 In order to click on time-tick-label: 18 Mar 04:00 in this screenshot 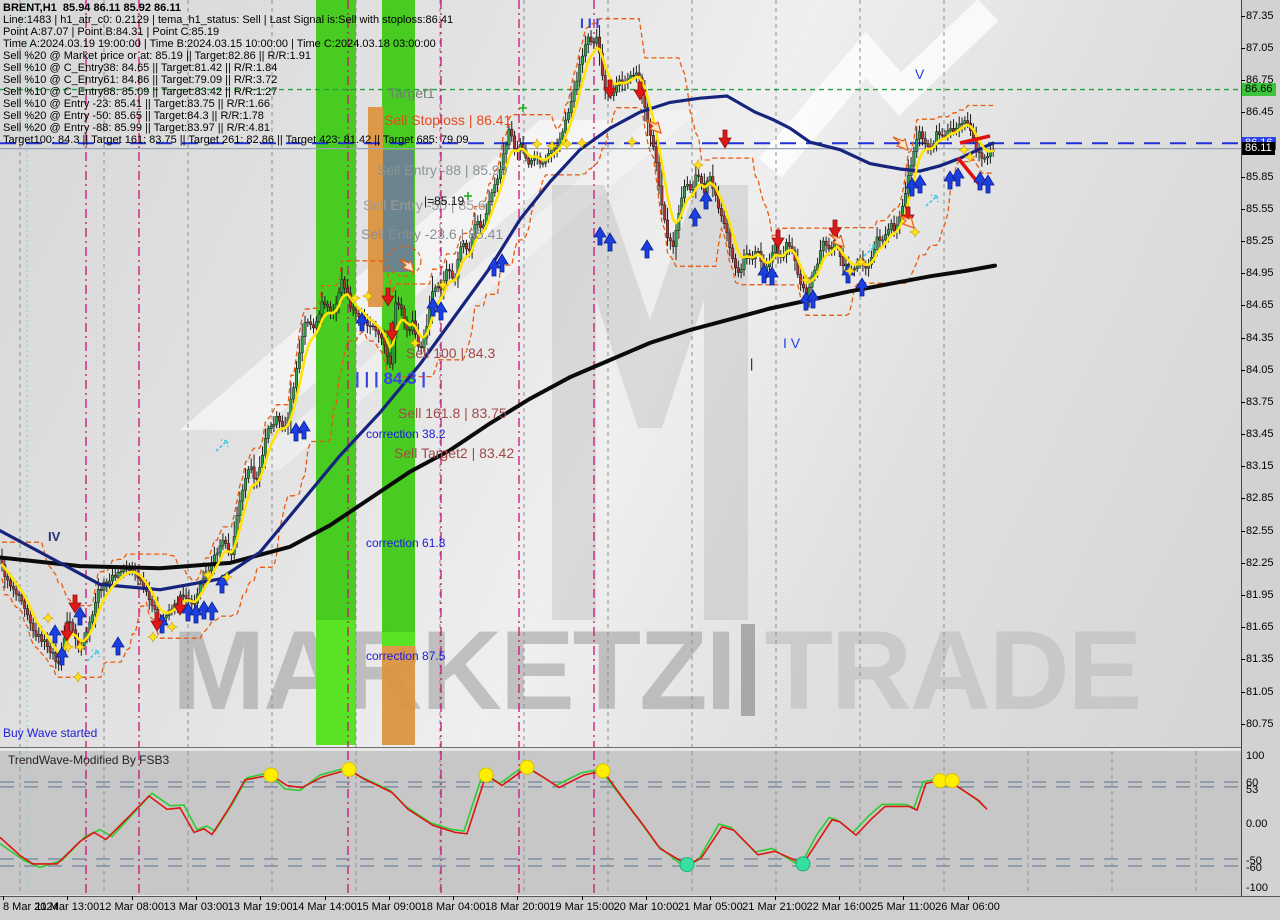, I will do `click(453, 907)`.